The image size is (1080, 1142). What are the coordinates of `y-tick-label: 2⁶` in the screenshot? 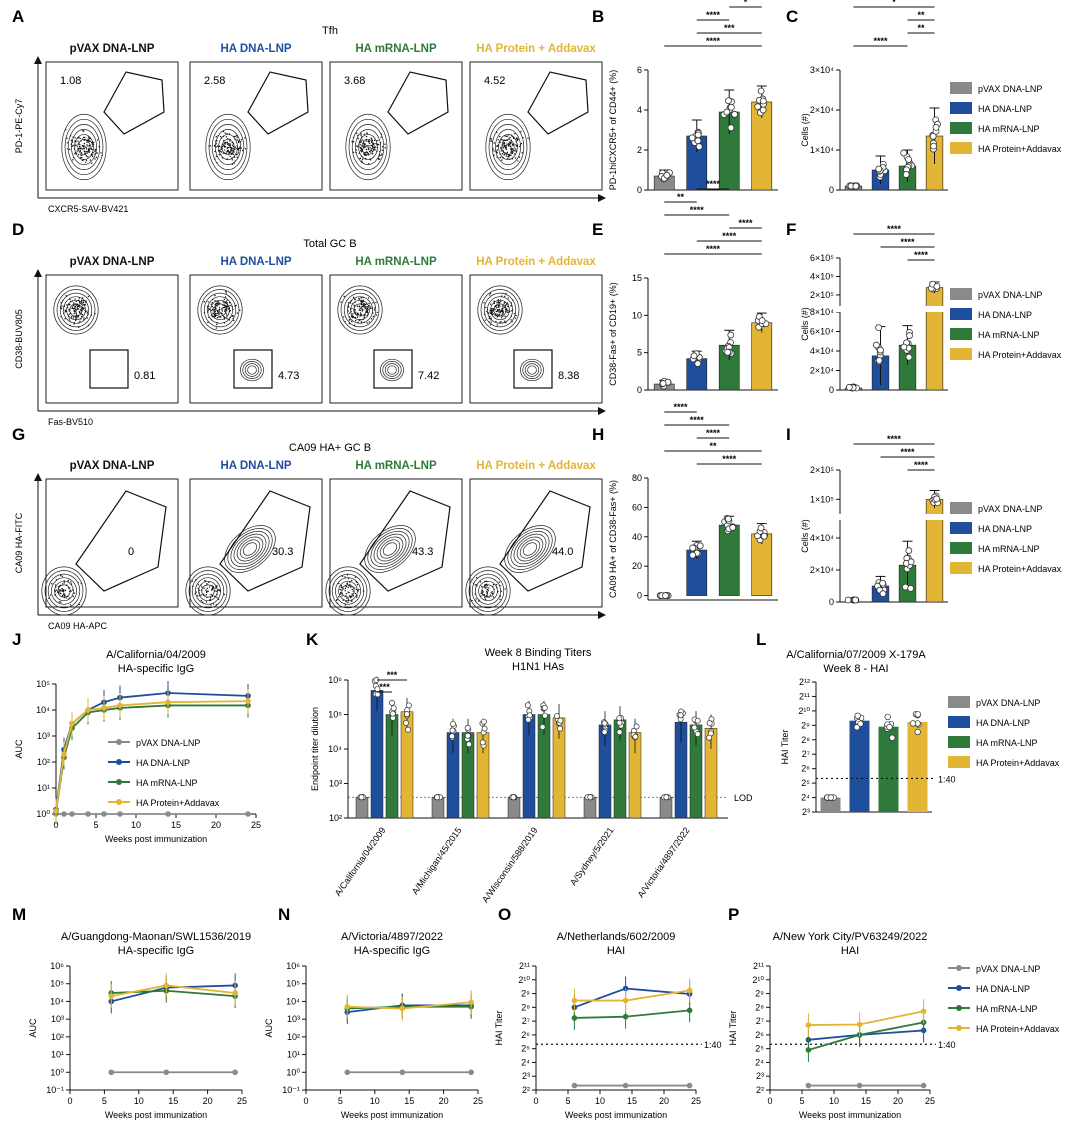 It's located at (759, 1035).